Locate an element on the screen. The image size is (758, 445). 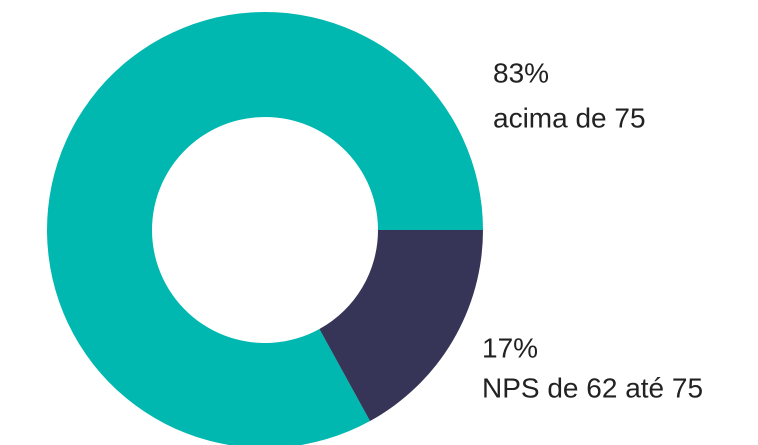
value-label: 83% is located at coordinates (521, 72).